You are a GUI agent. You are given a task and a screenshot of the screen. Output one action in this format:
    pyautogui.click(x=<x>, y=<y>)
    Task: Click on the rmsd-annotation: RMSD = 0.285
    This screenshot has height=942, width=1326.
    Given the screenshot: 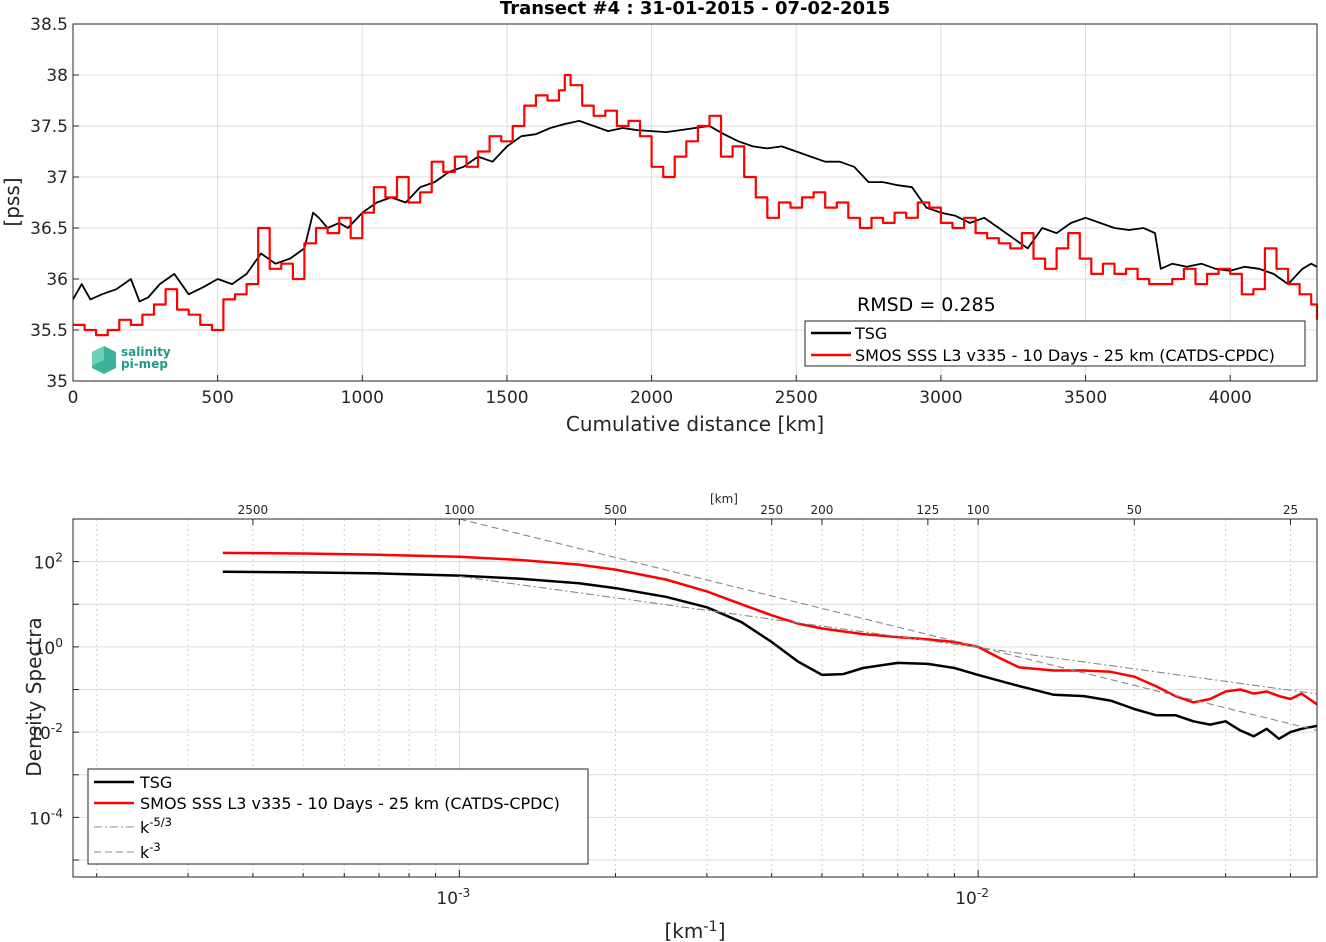 What is the action you would take?
    pyautogui.click(x=926, y=305)
    